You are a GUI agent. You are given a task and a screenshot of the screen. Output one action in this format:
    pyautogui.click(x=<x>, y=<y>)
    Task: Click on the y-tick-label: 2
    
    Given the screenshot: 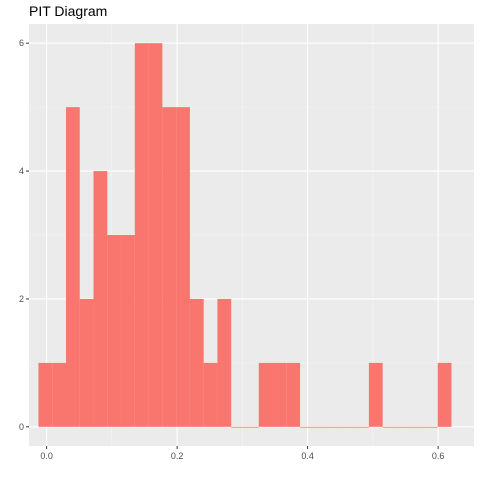 What is the action you would take?
    pyautogui.click(x=21, y=299)
    